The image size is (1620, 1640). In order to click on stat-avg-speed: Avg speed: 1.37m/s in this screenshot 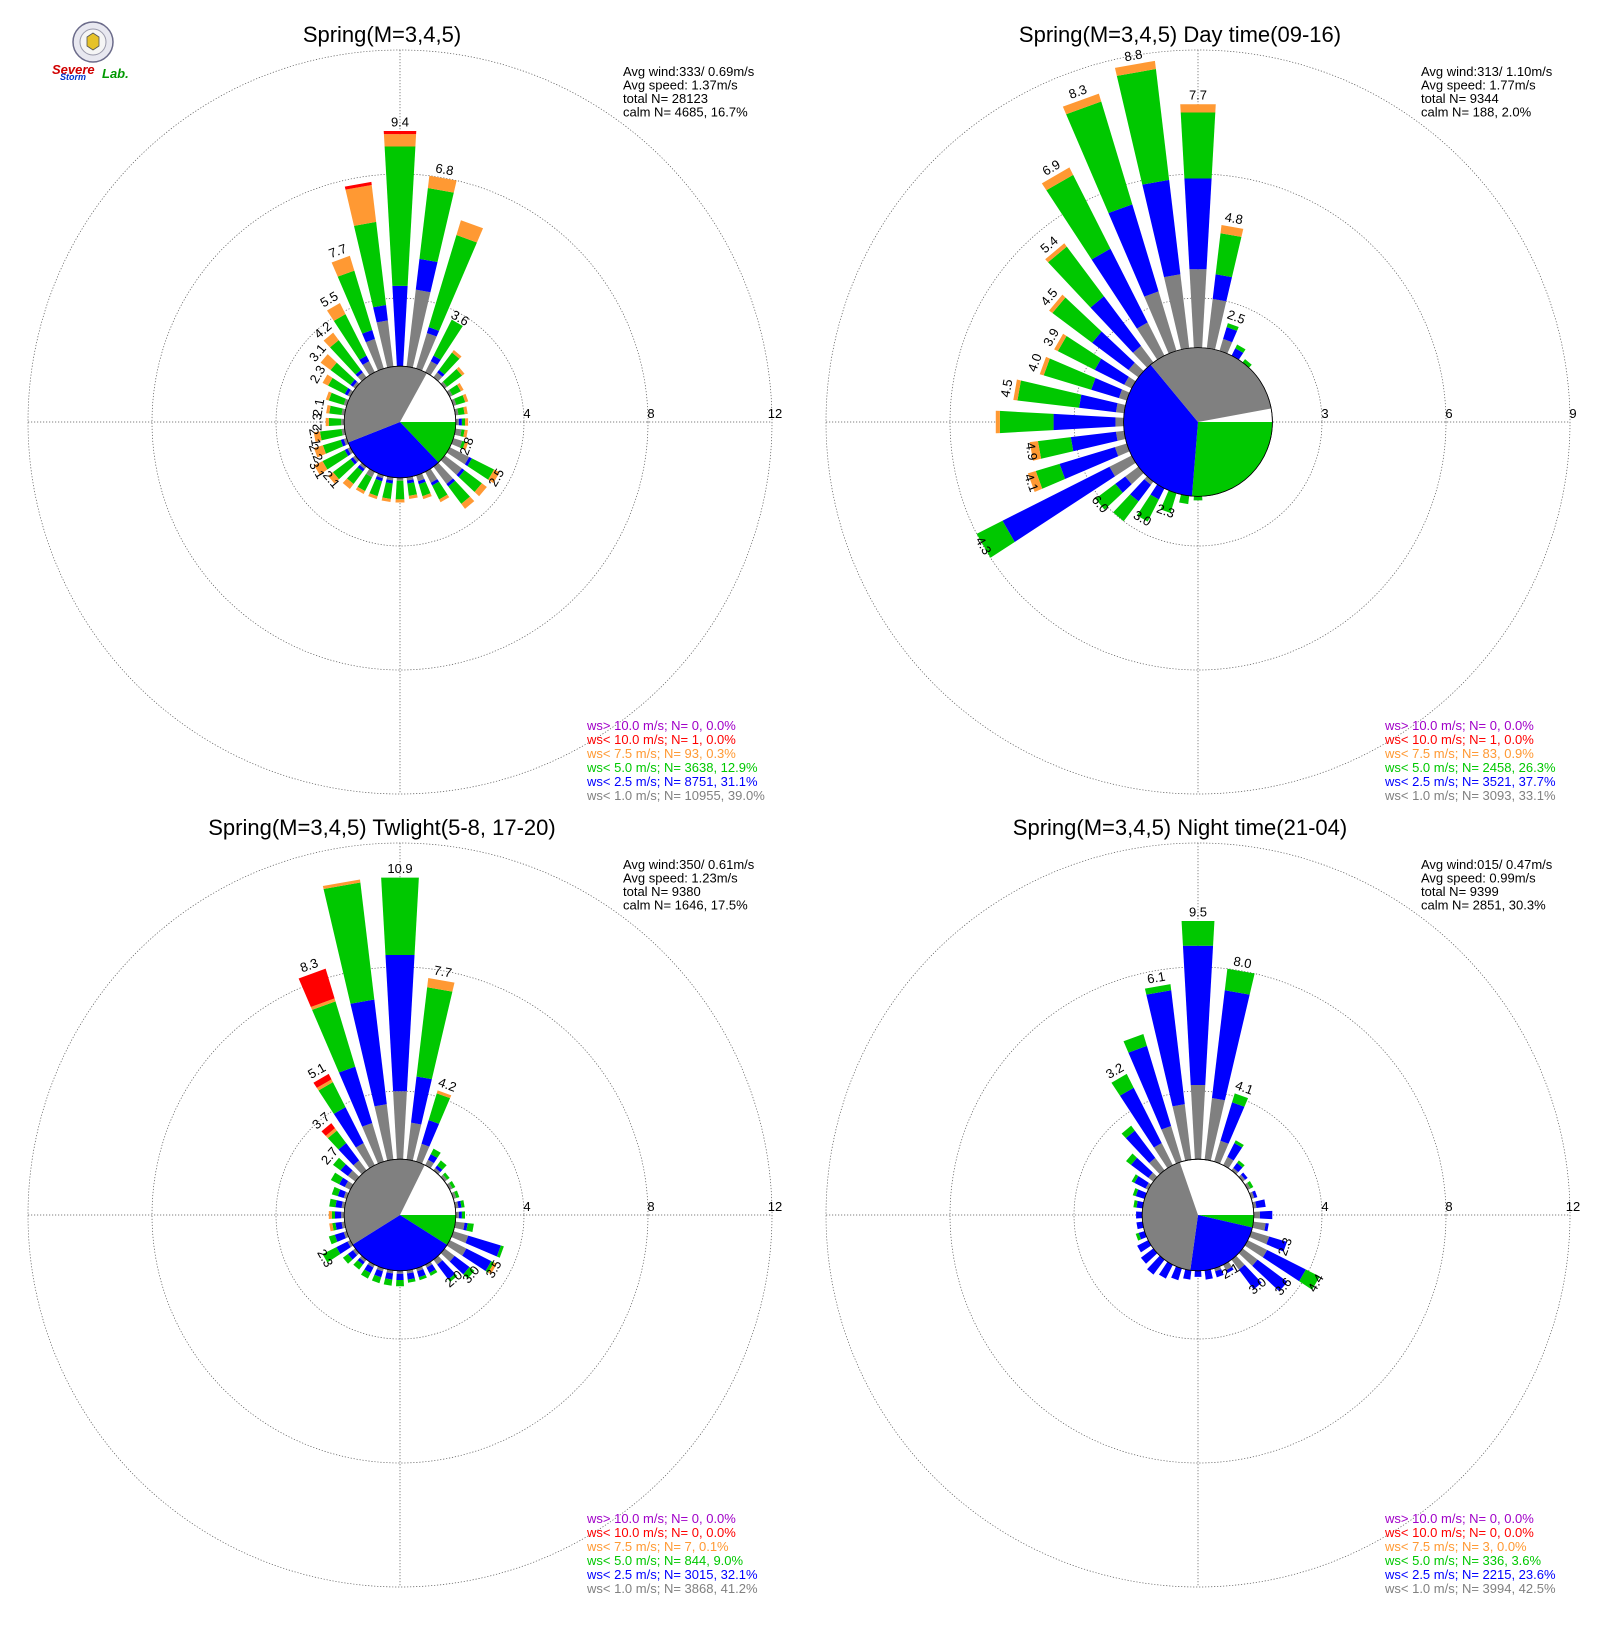, I will do `click(680, 85)`.